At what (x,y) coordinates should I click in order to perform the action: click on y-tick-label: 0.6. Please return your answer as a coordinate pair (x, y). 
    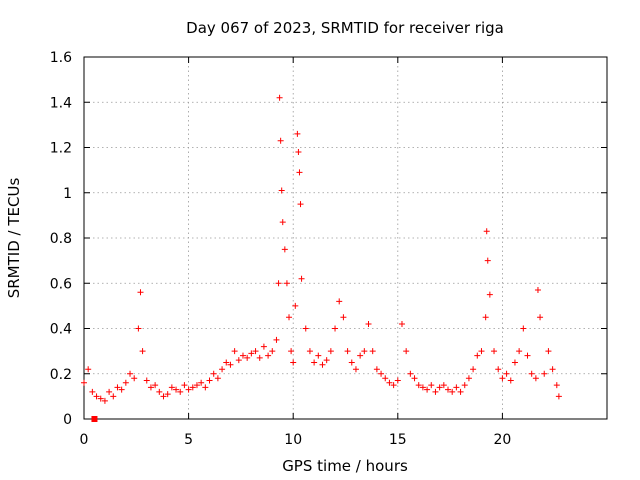
    Looking at the image, I should click on (61, 284).